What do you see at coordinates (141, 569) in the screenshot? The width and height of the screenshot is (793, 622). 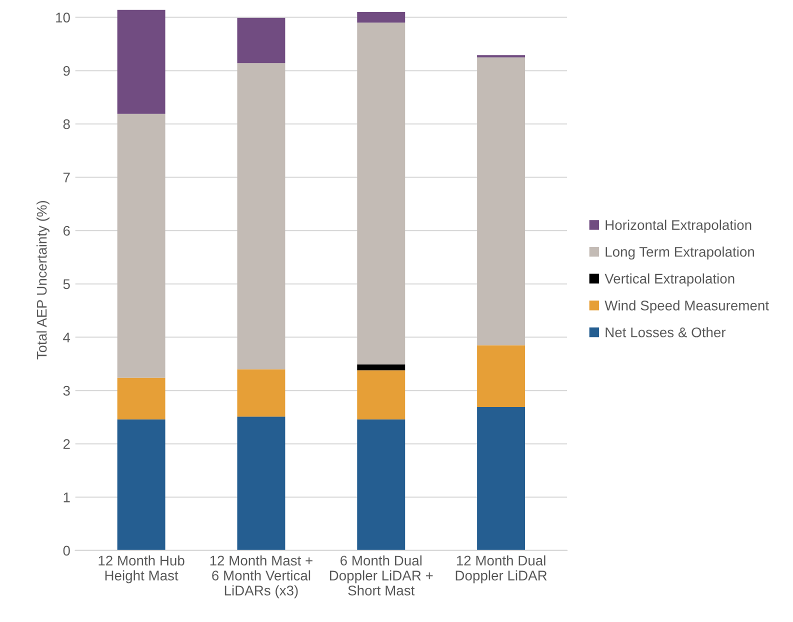 I see `x-tick-label: 12 Month Hub Height Mast` at bounding box center [141, 569].